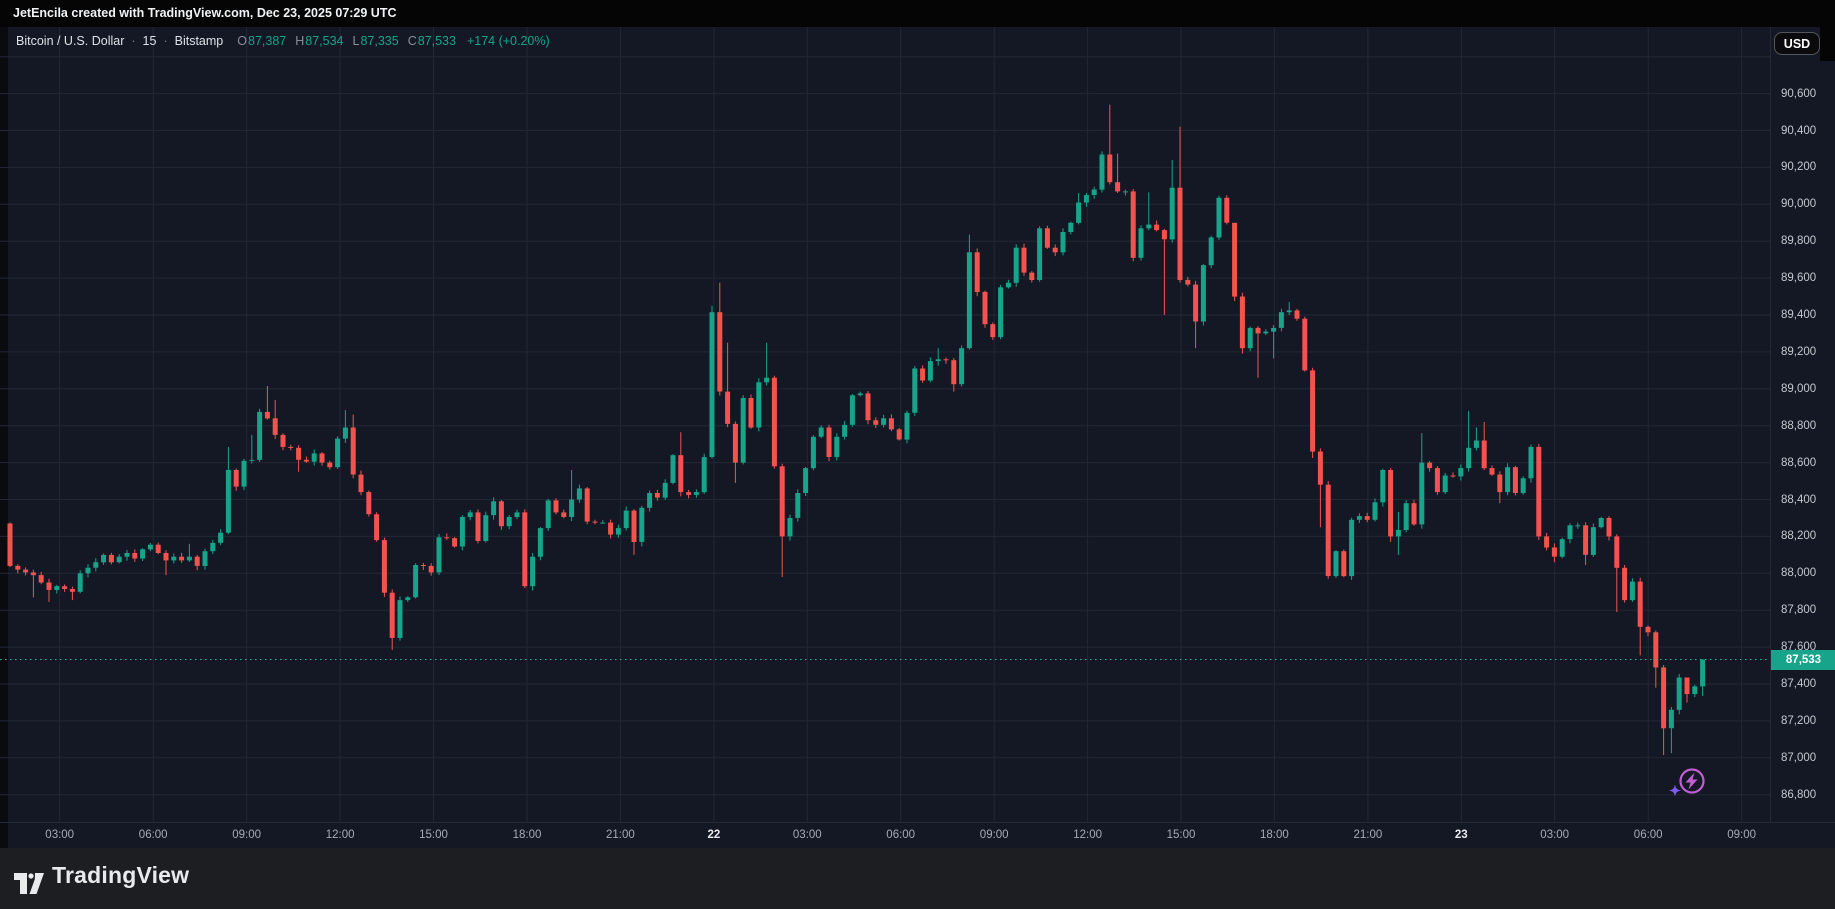  I want to click on time-axis-label: 09:00, so click(1741, 835).